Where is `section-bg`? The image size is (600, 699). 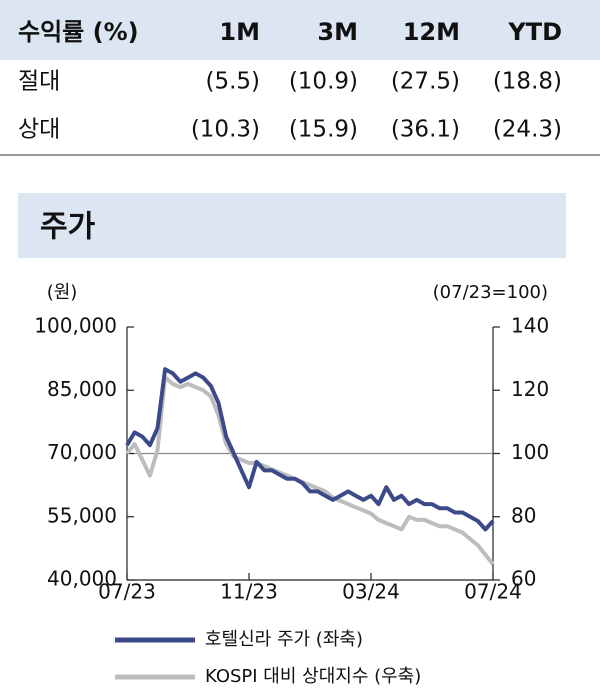
section-bg is located at coordinates (292, 225).